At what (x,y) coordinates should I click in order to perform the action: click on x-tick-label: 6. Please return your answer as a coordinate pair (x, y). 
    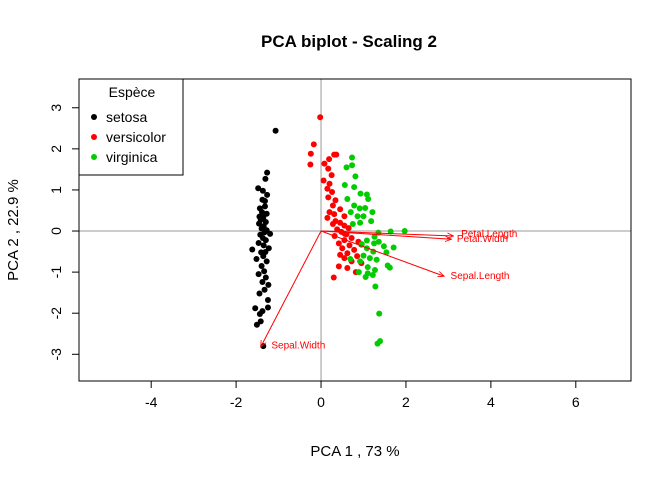
    Looking at the image, I should click on (576, 402).